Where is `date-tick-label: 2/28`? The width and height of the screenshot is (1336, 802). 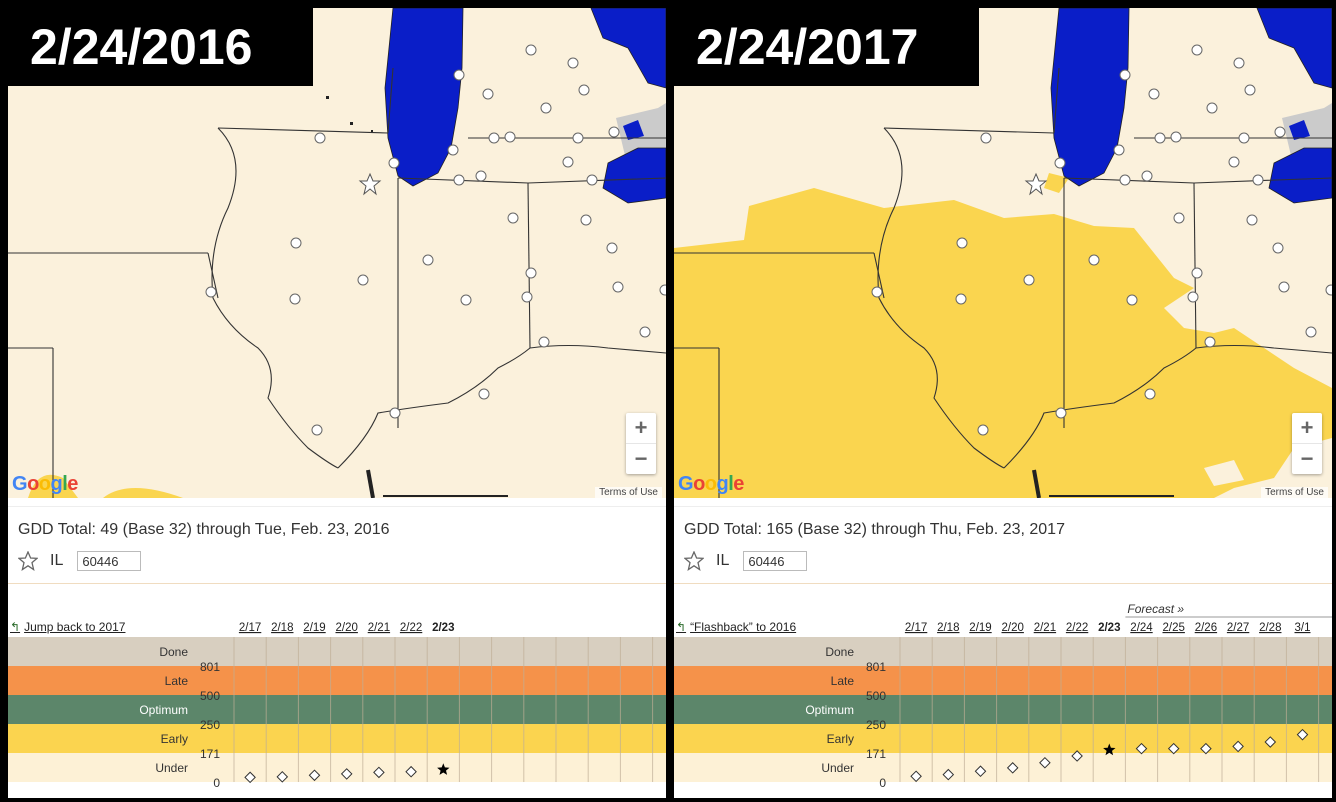 date-tick-label: 2/28 is located at coordinates (1270, 628).